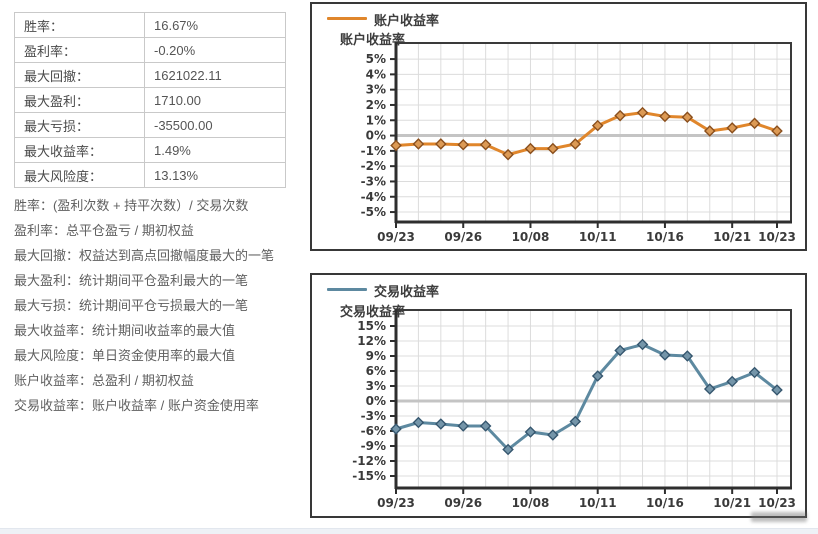 The width and height of the screenshot is (818, 534). Describe the element at coordinates (79, 125) in the screenshot. I see `stat-label: 最大亏损：` at that location.